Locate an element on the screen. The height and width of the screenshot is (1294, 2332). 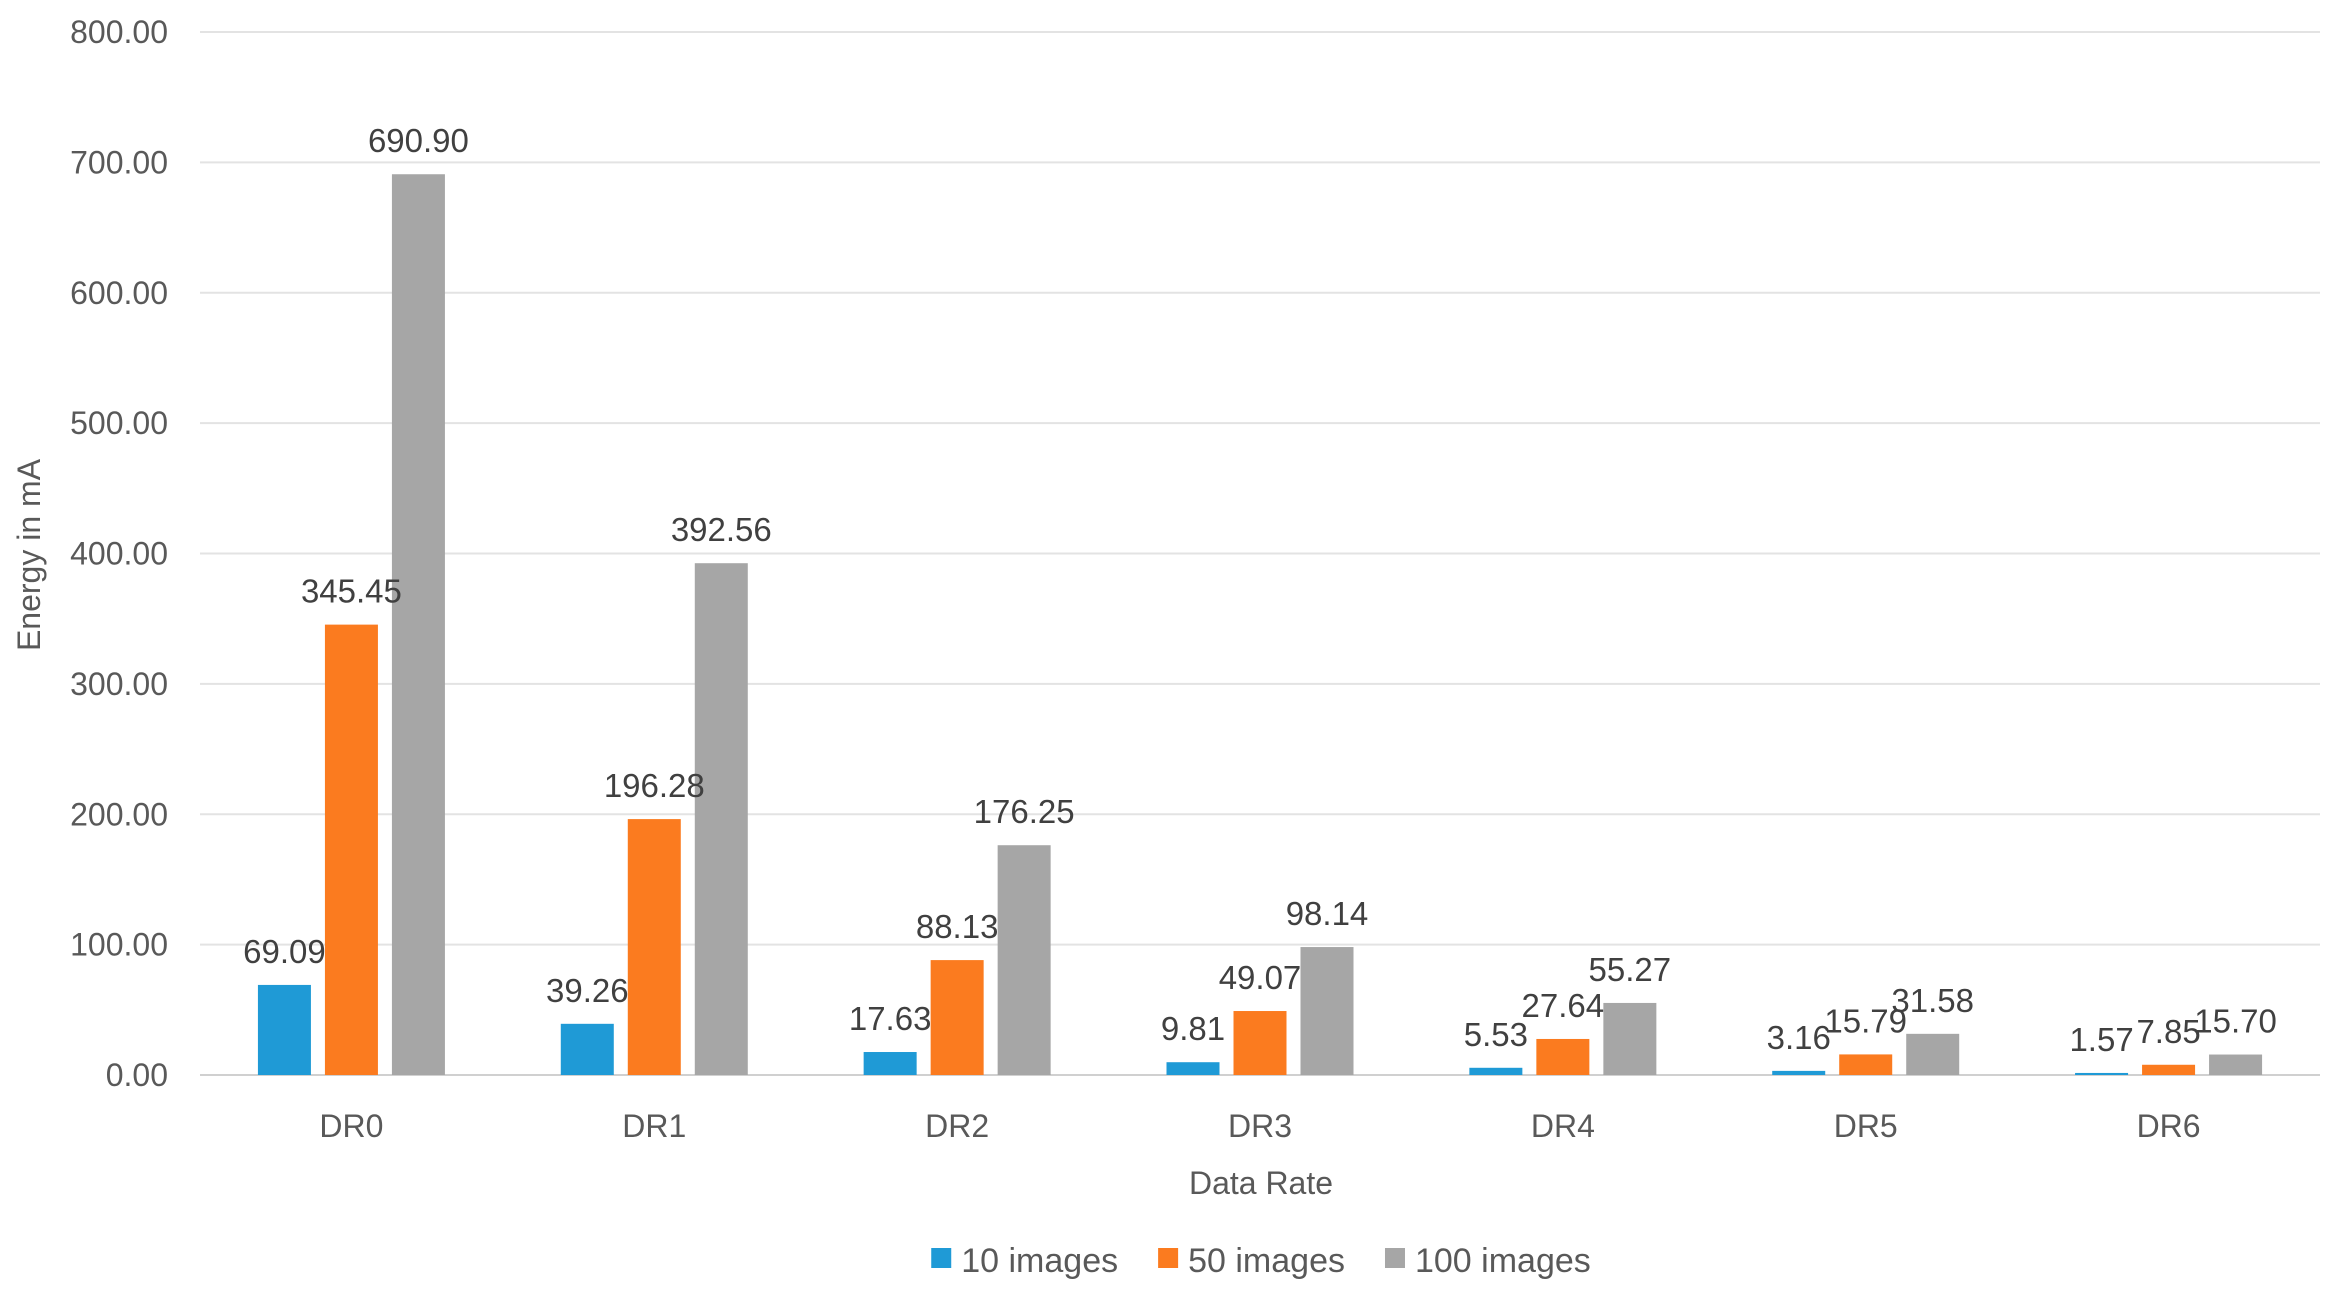
bar-100-images-DR6 is located at coordinates (2236, 1064).